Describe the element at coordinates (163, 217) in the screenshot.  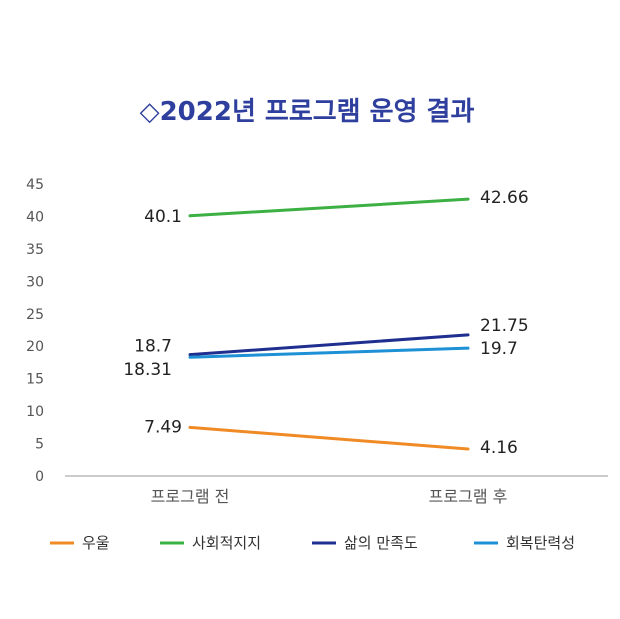
I see `data-label: 40.1` at that location.